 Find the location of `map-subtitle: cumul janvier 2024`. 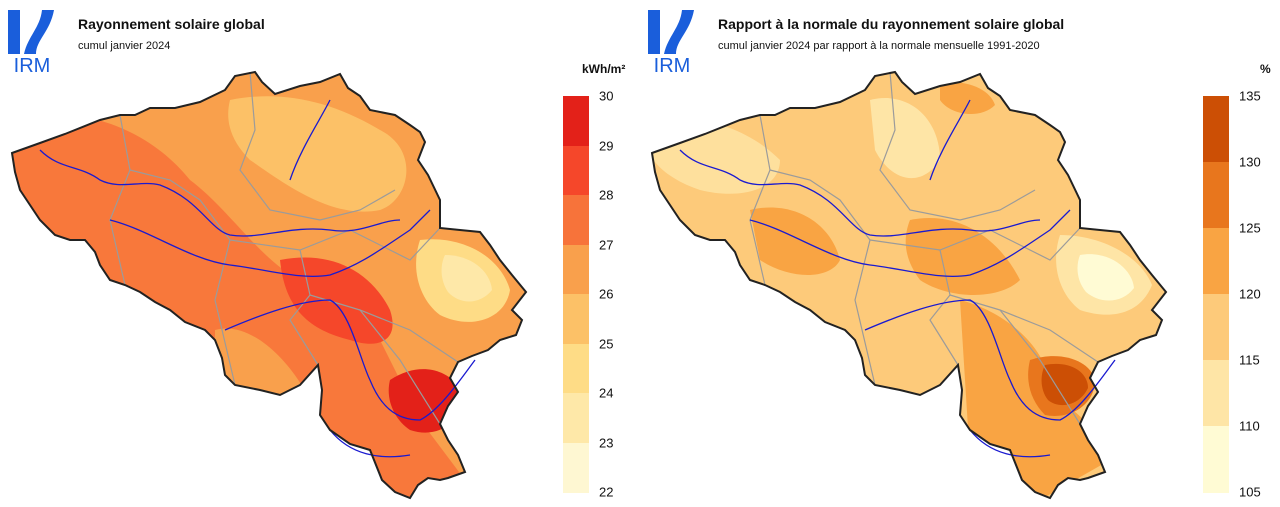

map-subtitle: cumul janvier 2024 is located at coordinates (124, 46).